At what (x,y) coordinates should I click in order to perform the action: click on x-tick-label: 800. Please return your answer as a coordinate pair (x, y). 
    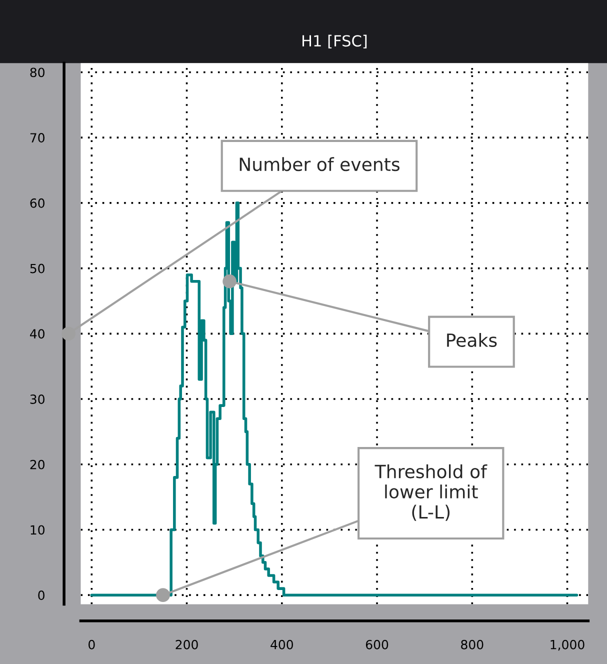
    Looking at the image, I should click on (472, 645).